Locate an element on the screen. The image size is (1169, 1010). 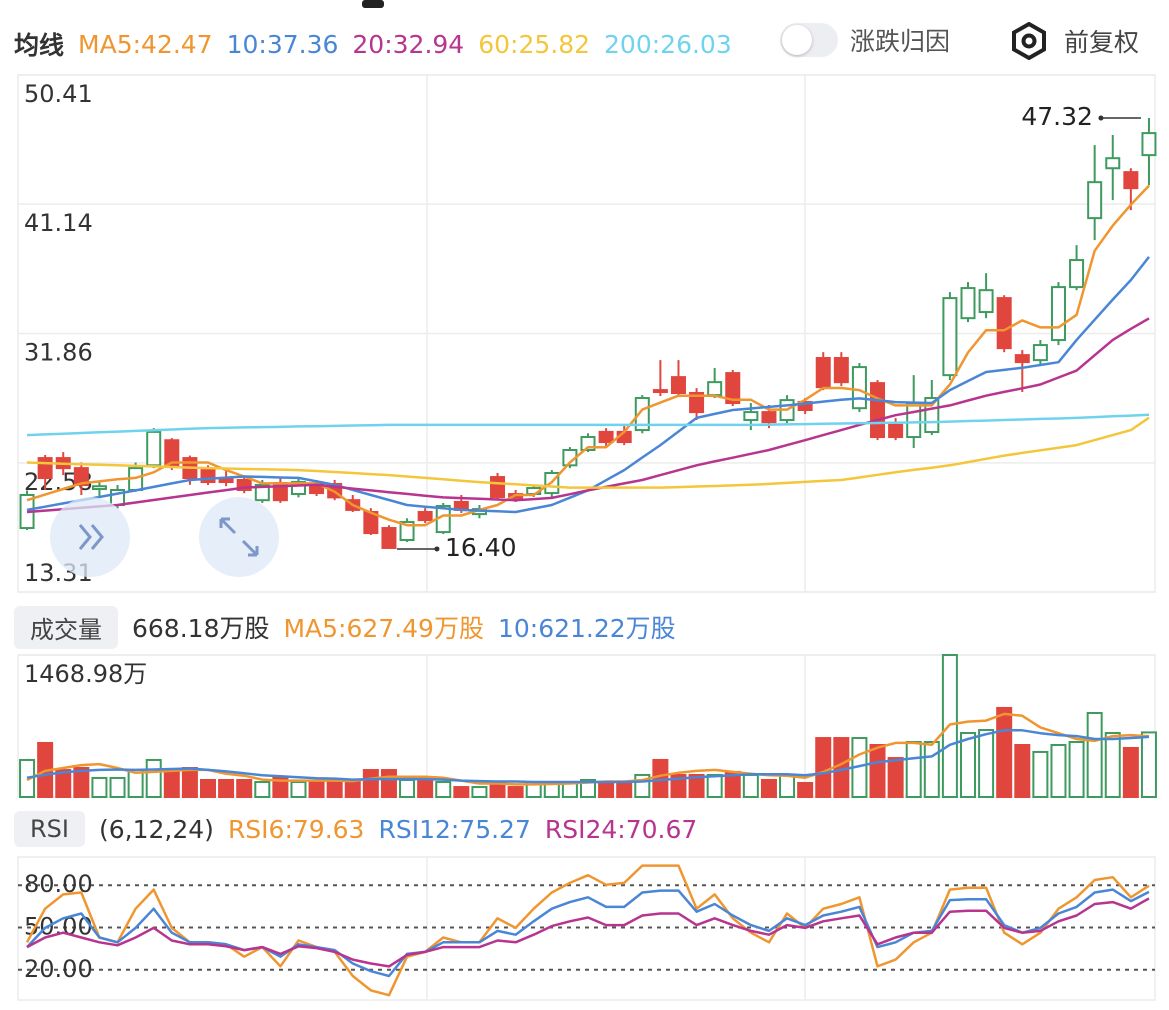
marker-label: 47.32 is located at coordinates (1057, 116).